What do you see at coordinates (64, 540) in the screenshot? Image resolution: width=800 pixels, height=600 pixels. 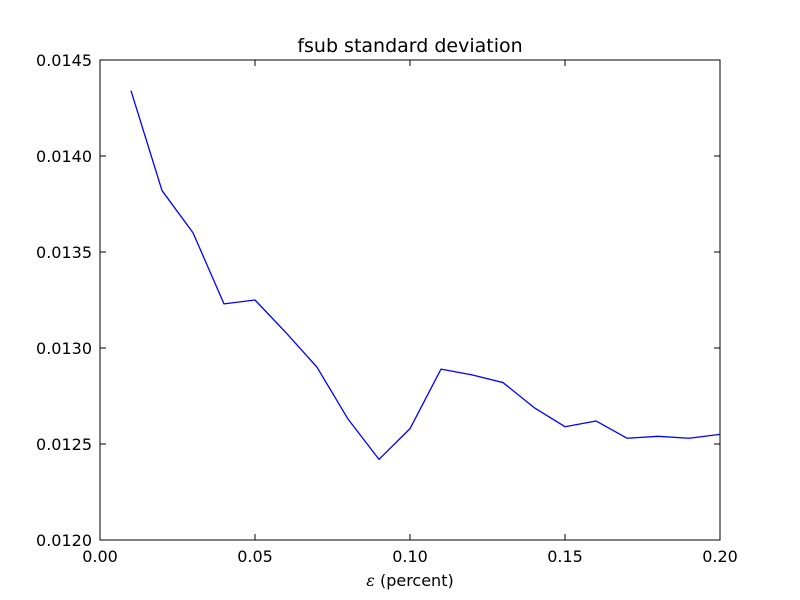 I see `y-tick-label: 0.0120` at bounding box center [64, 540].